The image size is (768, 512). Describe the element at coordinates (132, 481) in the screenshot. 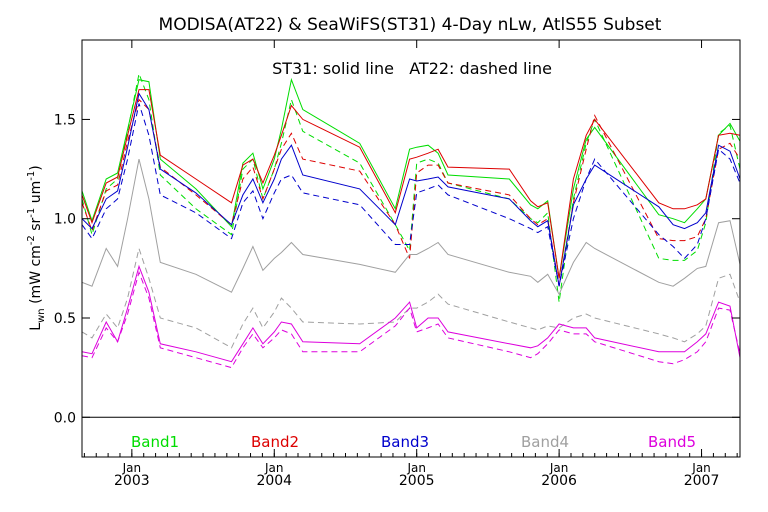

I see `x-tick-year-label: 2003` at that location.